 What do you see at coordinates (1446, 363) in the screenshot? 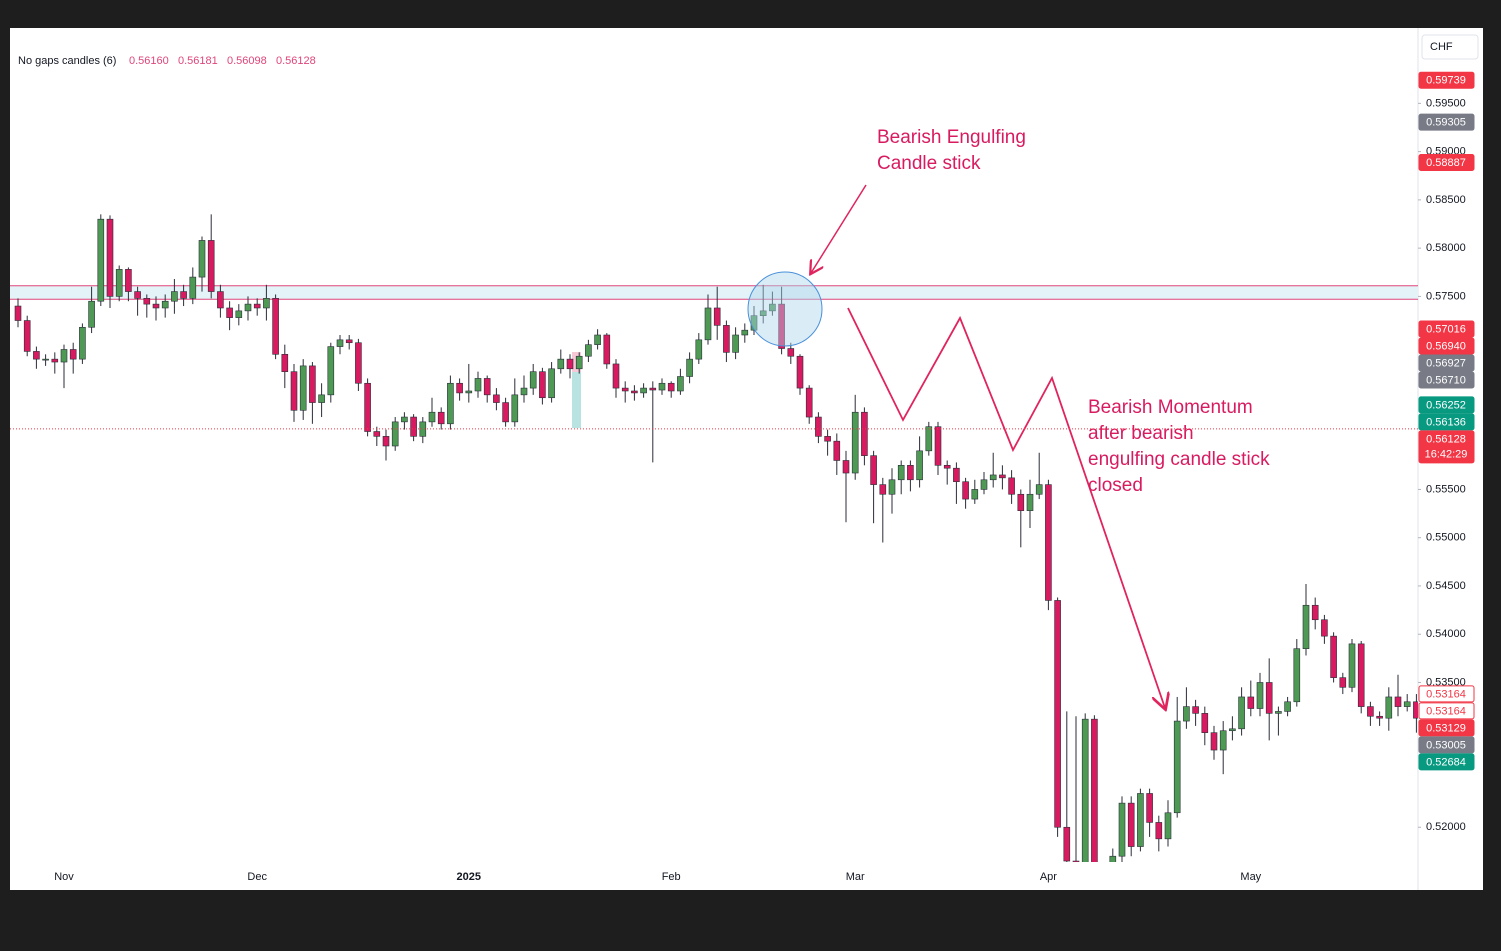
I see `price-badge-label: 0.56927` at bounding box center [1446, 363].